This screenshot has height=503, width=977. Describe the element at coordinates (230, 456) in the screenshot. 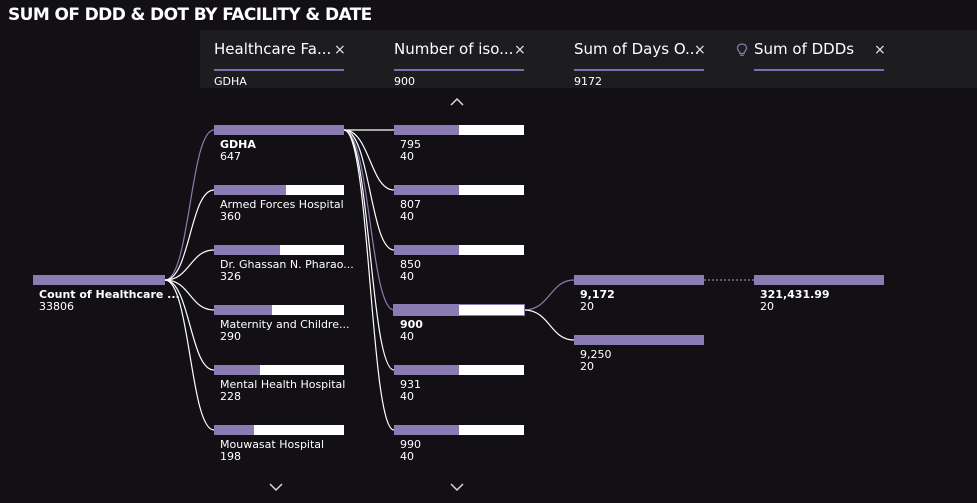

I see `node-value: 198` at that location.